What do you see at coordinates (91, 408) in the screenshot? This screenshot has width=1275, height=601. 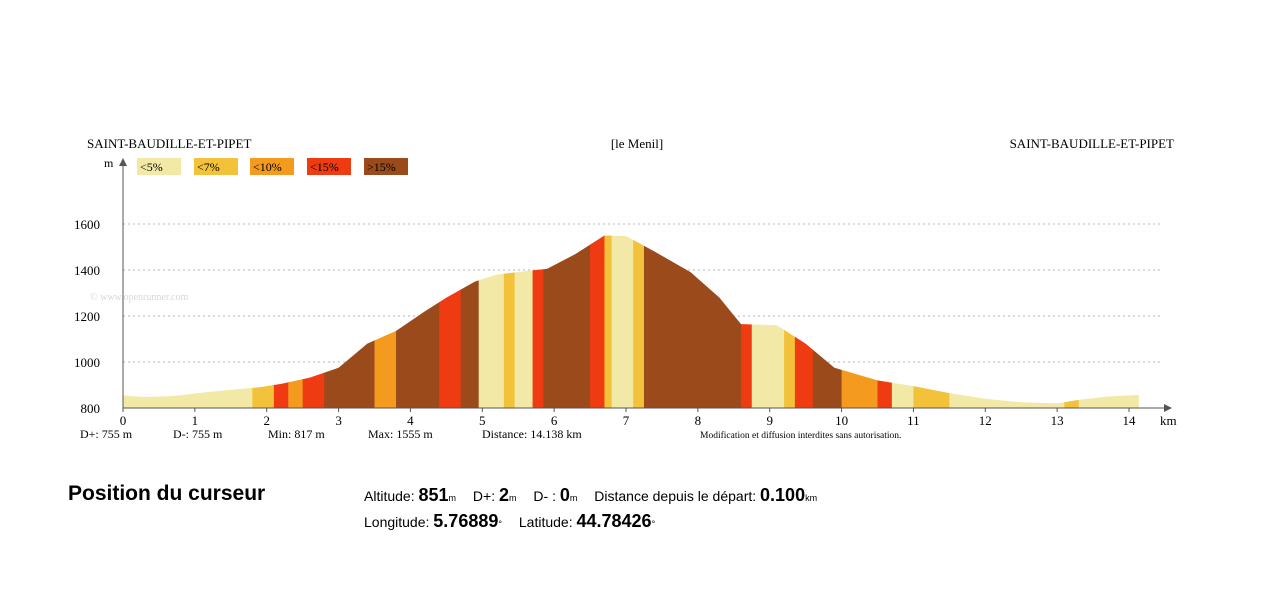 I see `y-tick-label: 800` at bounding box center [91, 408].